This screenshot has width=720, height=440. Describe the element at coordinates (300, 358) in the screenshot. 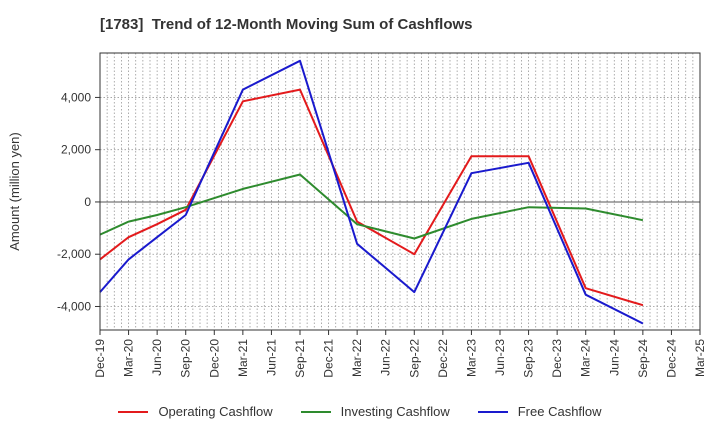

I see `x-tick-label: Sep-21` at that location.